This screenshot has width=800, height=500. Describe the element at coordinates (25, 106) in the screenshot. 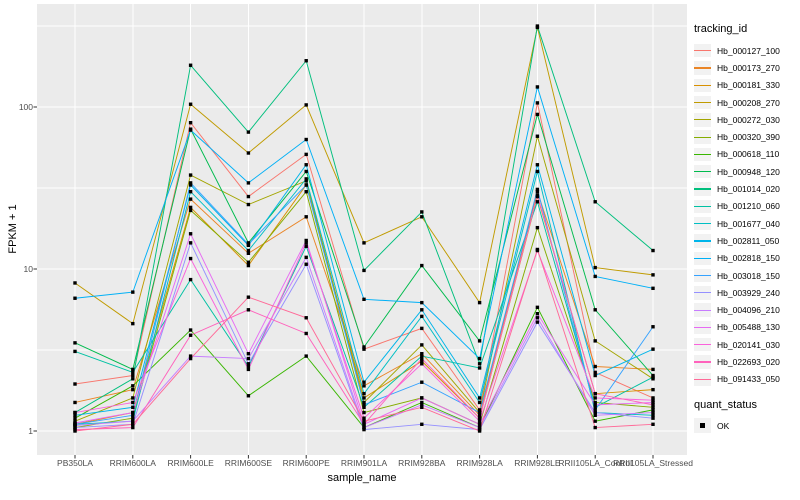

I see `y-tick-label: 100` at that location.